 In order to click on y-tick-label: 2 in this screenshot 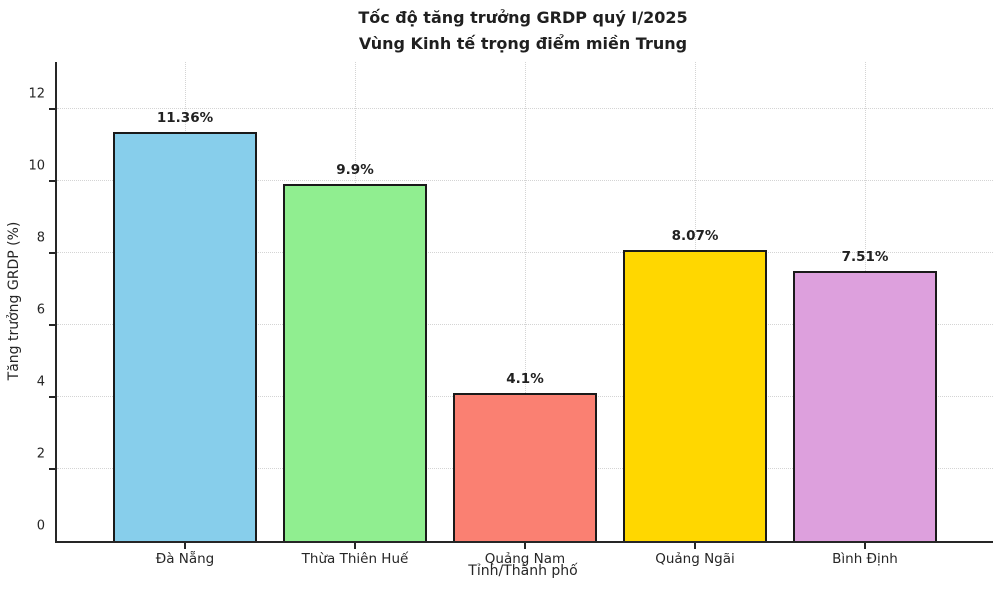, I will do `click(40, 454)`.